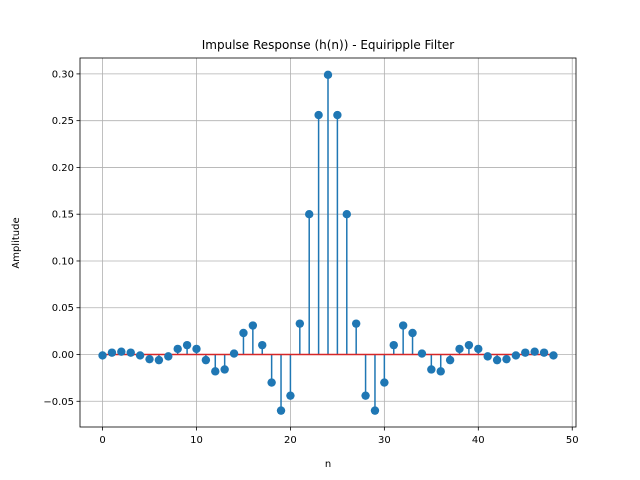 This screenshot has height=480, width=640. What do you see at coordinates (58, 402) in the screenshot?
I see `y-tick-label: −0.05` at bounding box center [58, 402].